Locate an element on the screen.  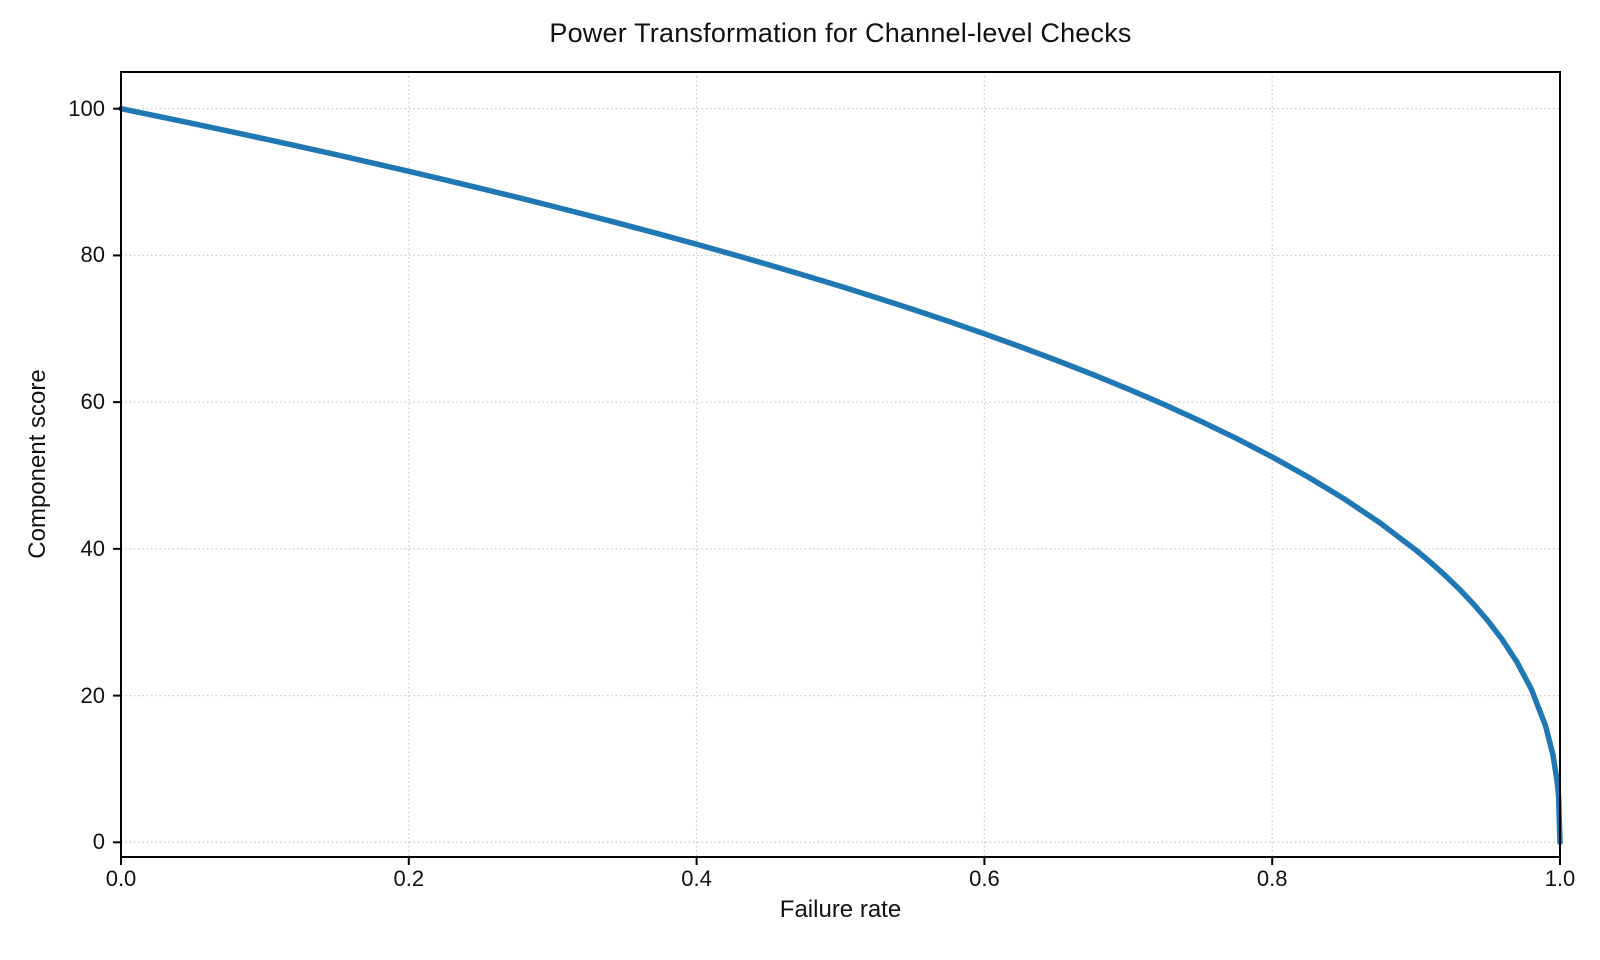
y-tick-label: 80 is located at coordinates (92, 255).